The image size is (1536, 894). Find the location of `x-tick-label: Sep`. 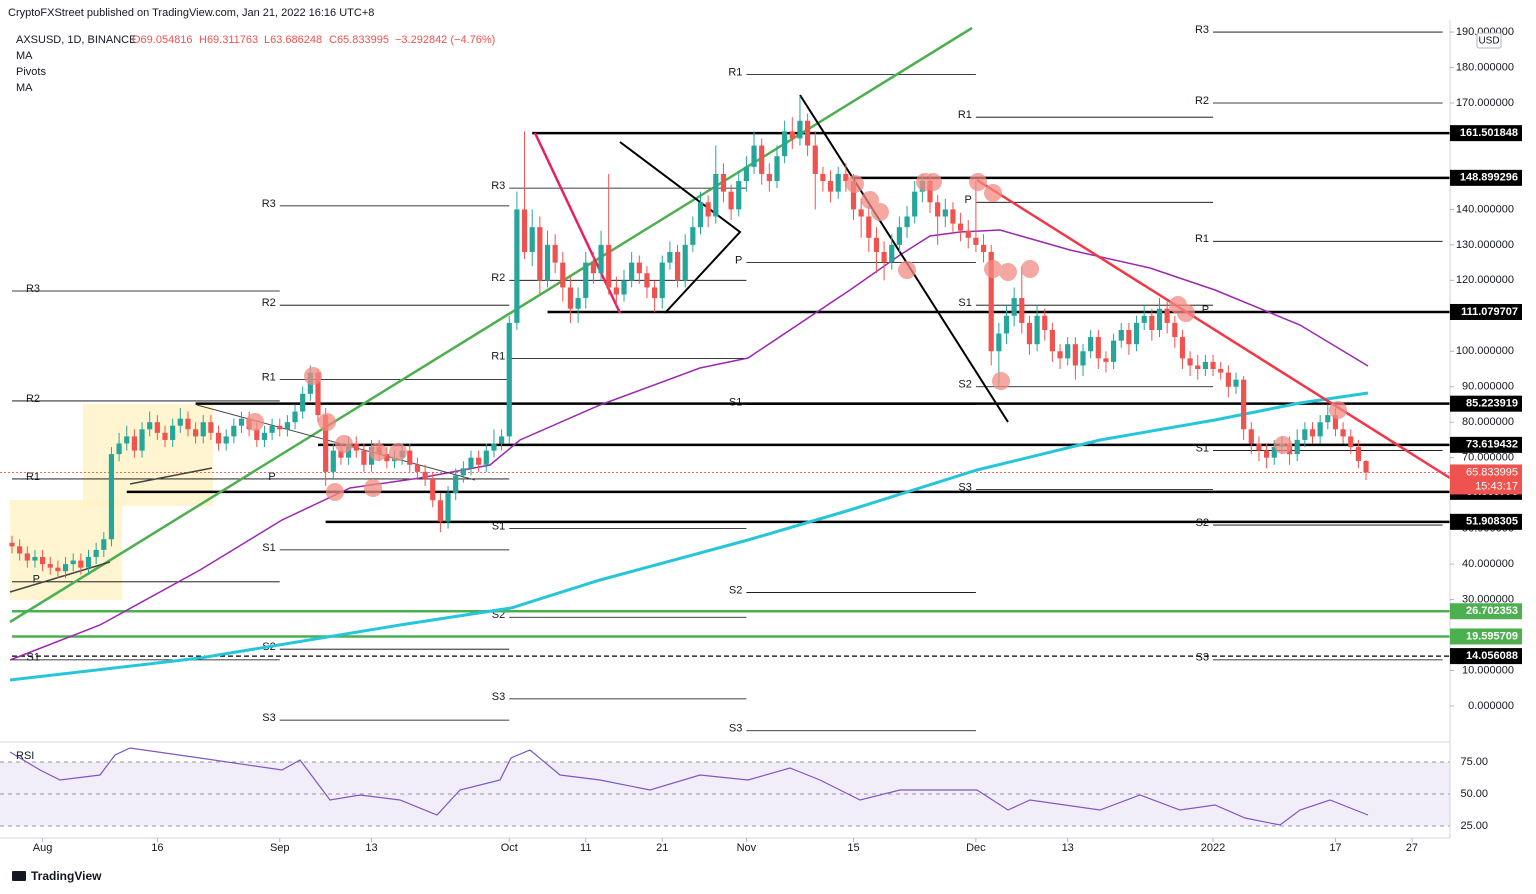

x-tick-label: Sep is located at coordinates (280, 848).